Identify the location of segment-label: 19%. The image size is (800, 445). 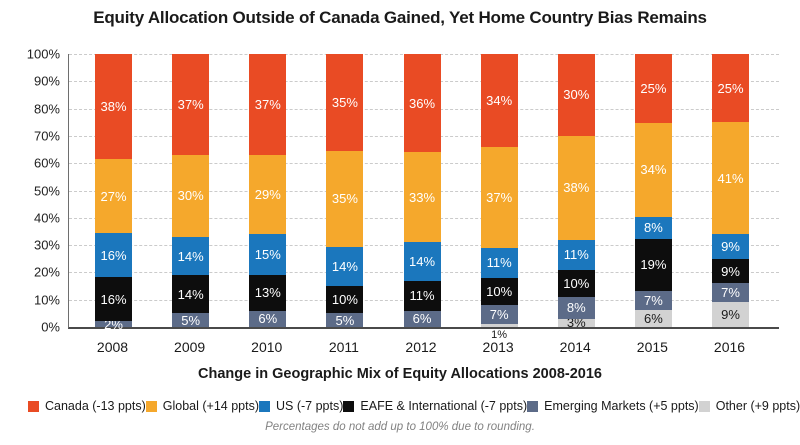
(653, 265).